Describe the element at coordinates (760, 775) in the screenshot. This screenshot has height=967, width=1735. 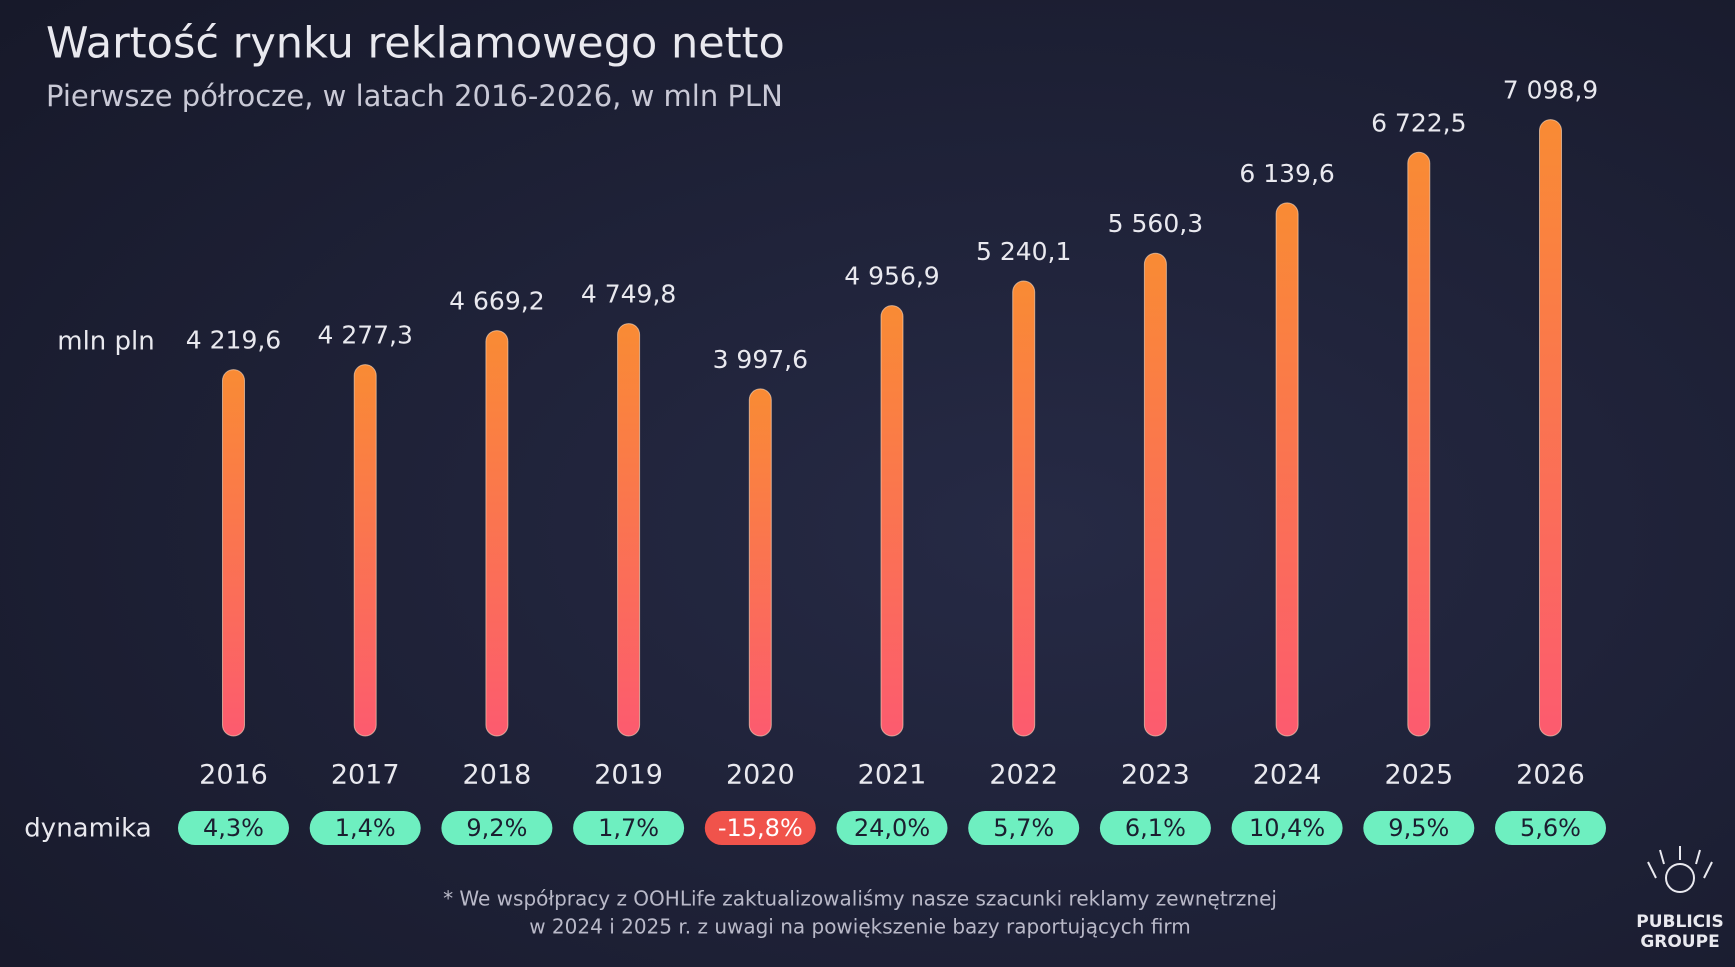
I see `x-tick-label: 2020` at that location.